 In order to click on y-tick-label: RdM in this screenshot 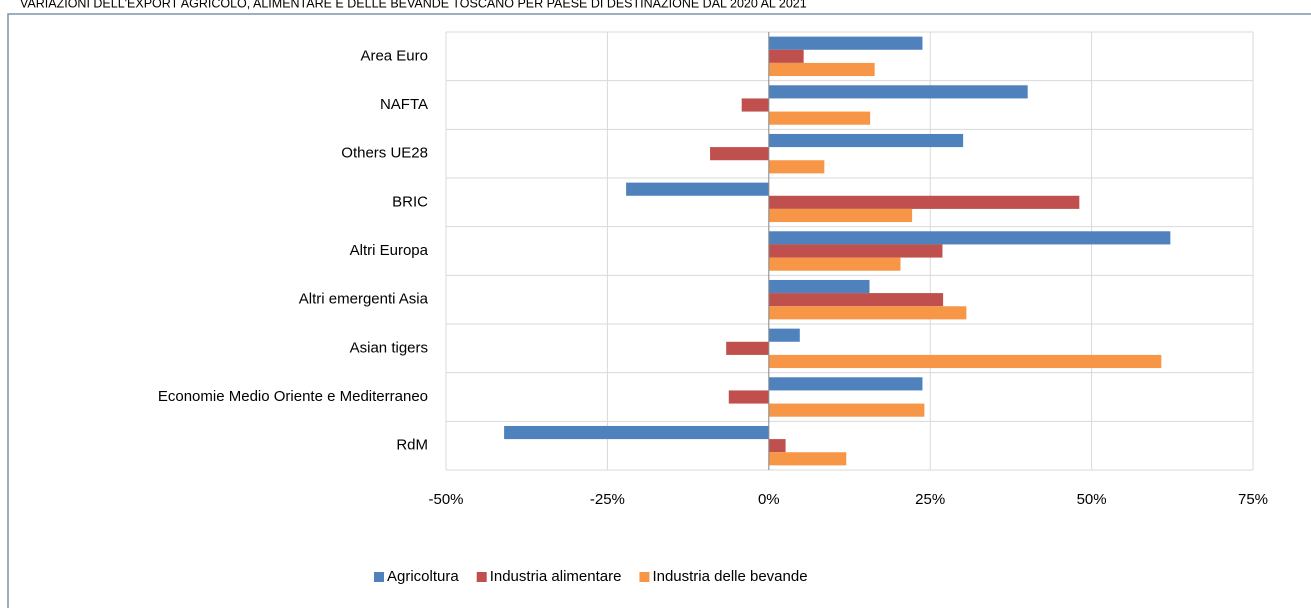, I will do `click(412, 445)`.